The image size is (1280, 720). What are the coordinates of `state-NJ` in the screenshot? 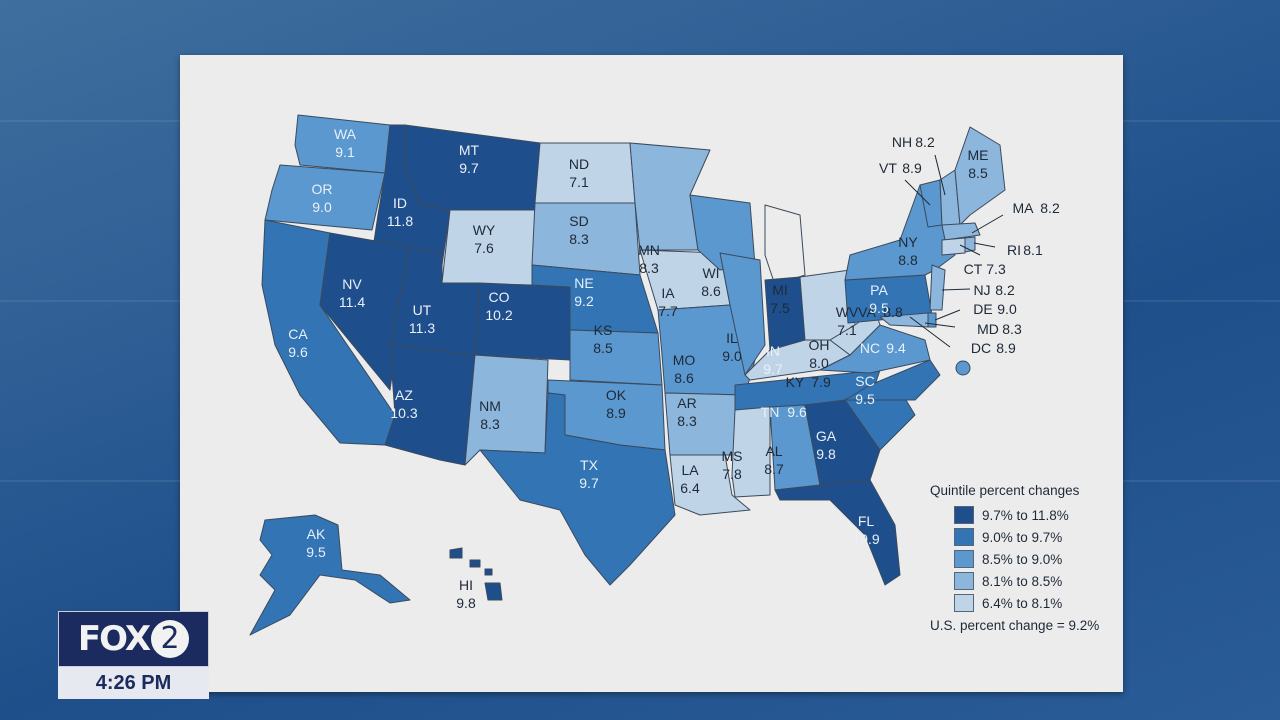 It's located at (937, 287).